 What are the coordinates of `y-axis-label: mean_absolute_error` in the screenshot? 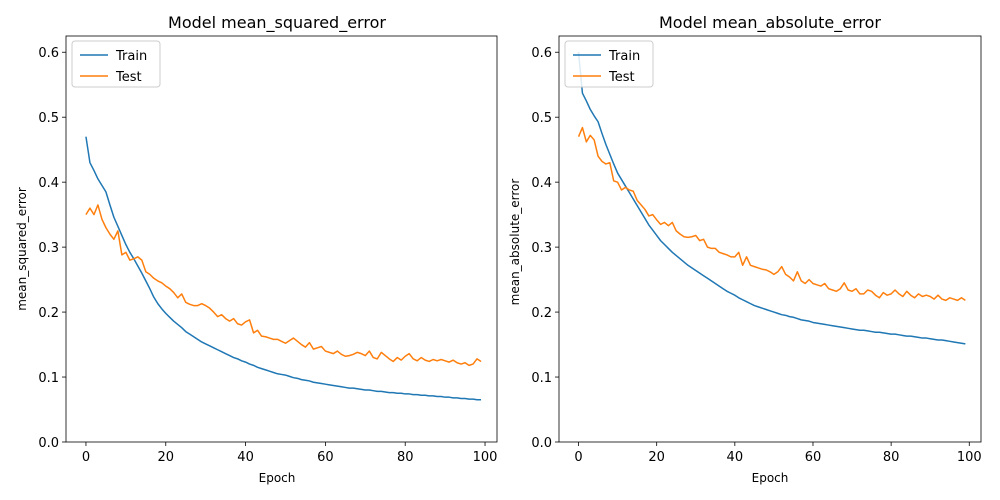 It's located at (515, 242).